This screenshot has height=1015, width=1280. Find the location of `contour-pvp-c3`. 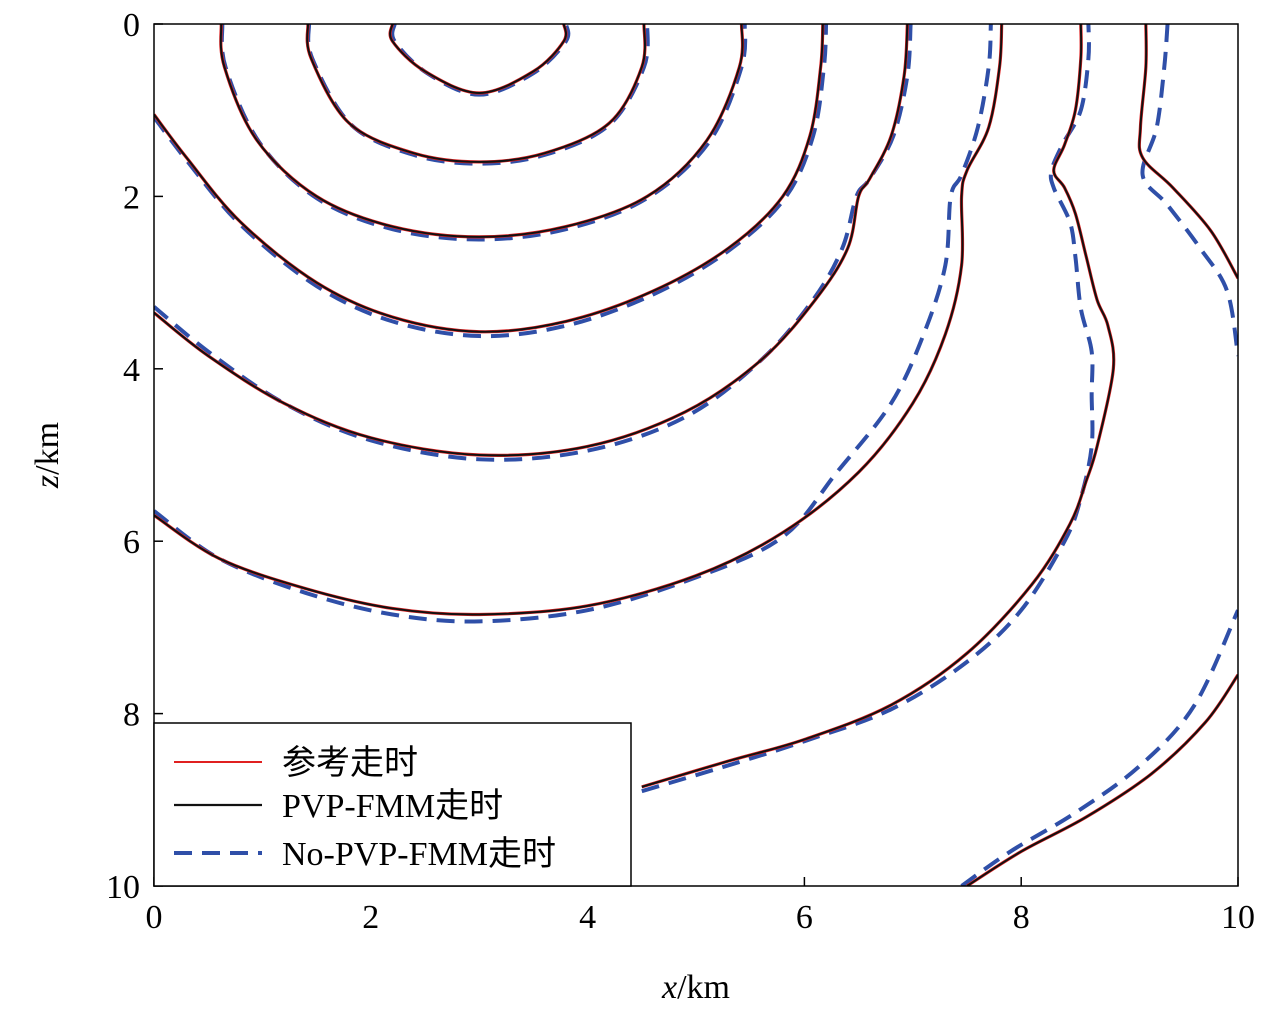

contour-pvp-c3 is located at coordinates (481, 131).